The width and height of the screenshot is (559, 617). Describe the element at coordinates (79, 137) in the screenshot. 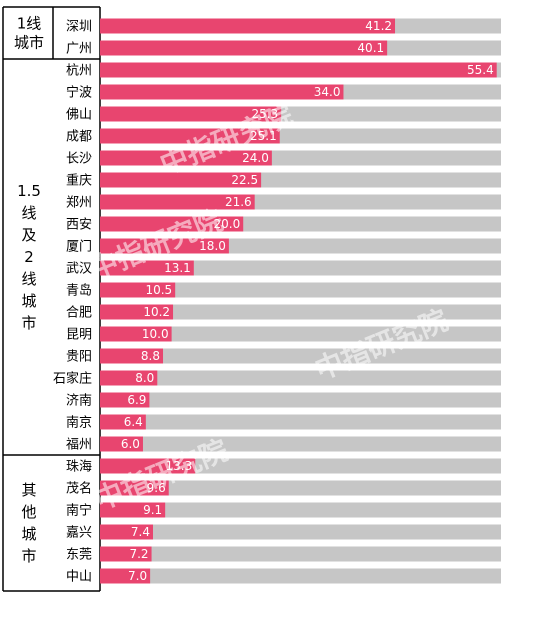

I see `category-label: 成都` at that location.